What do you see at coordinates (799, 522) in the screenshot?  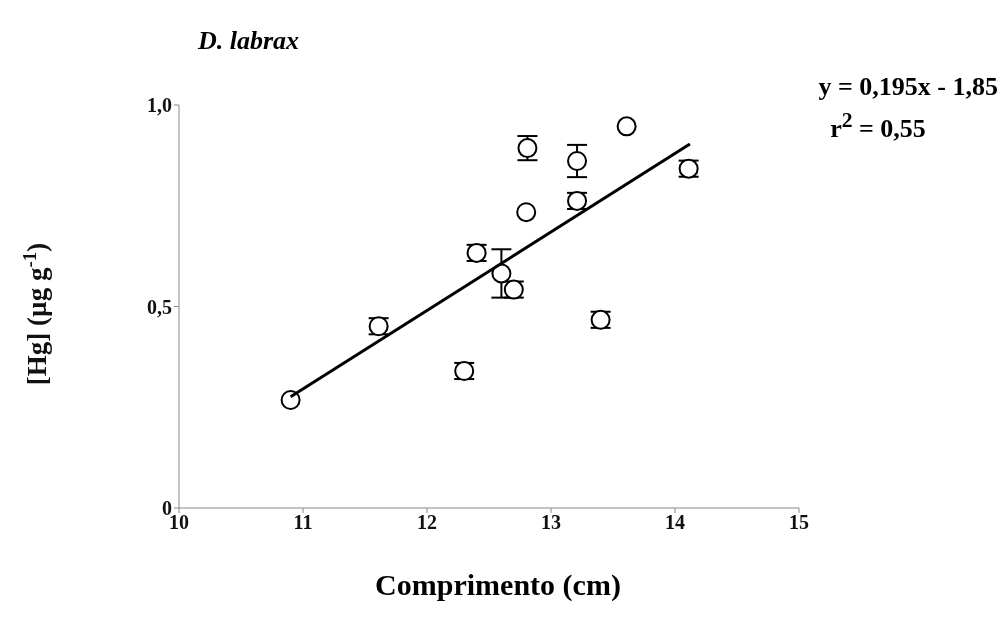 I see `x-tick-label: 15` at bounding box center [799, 522].